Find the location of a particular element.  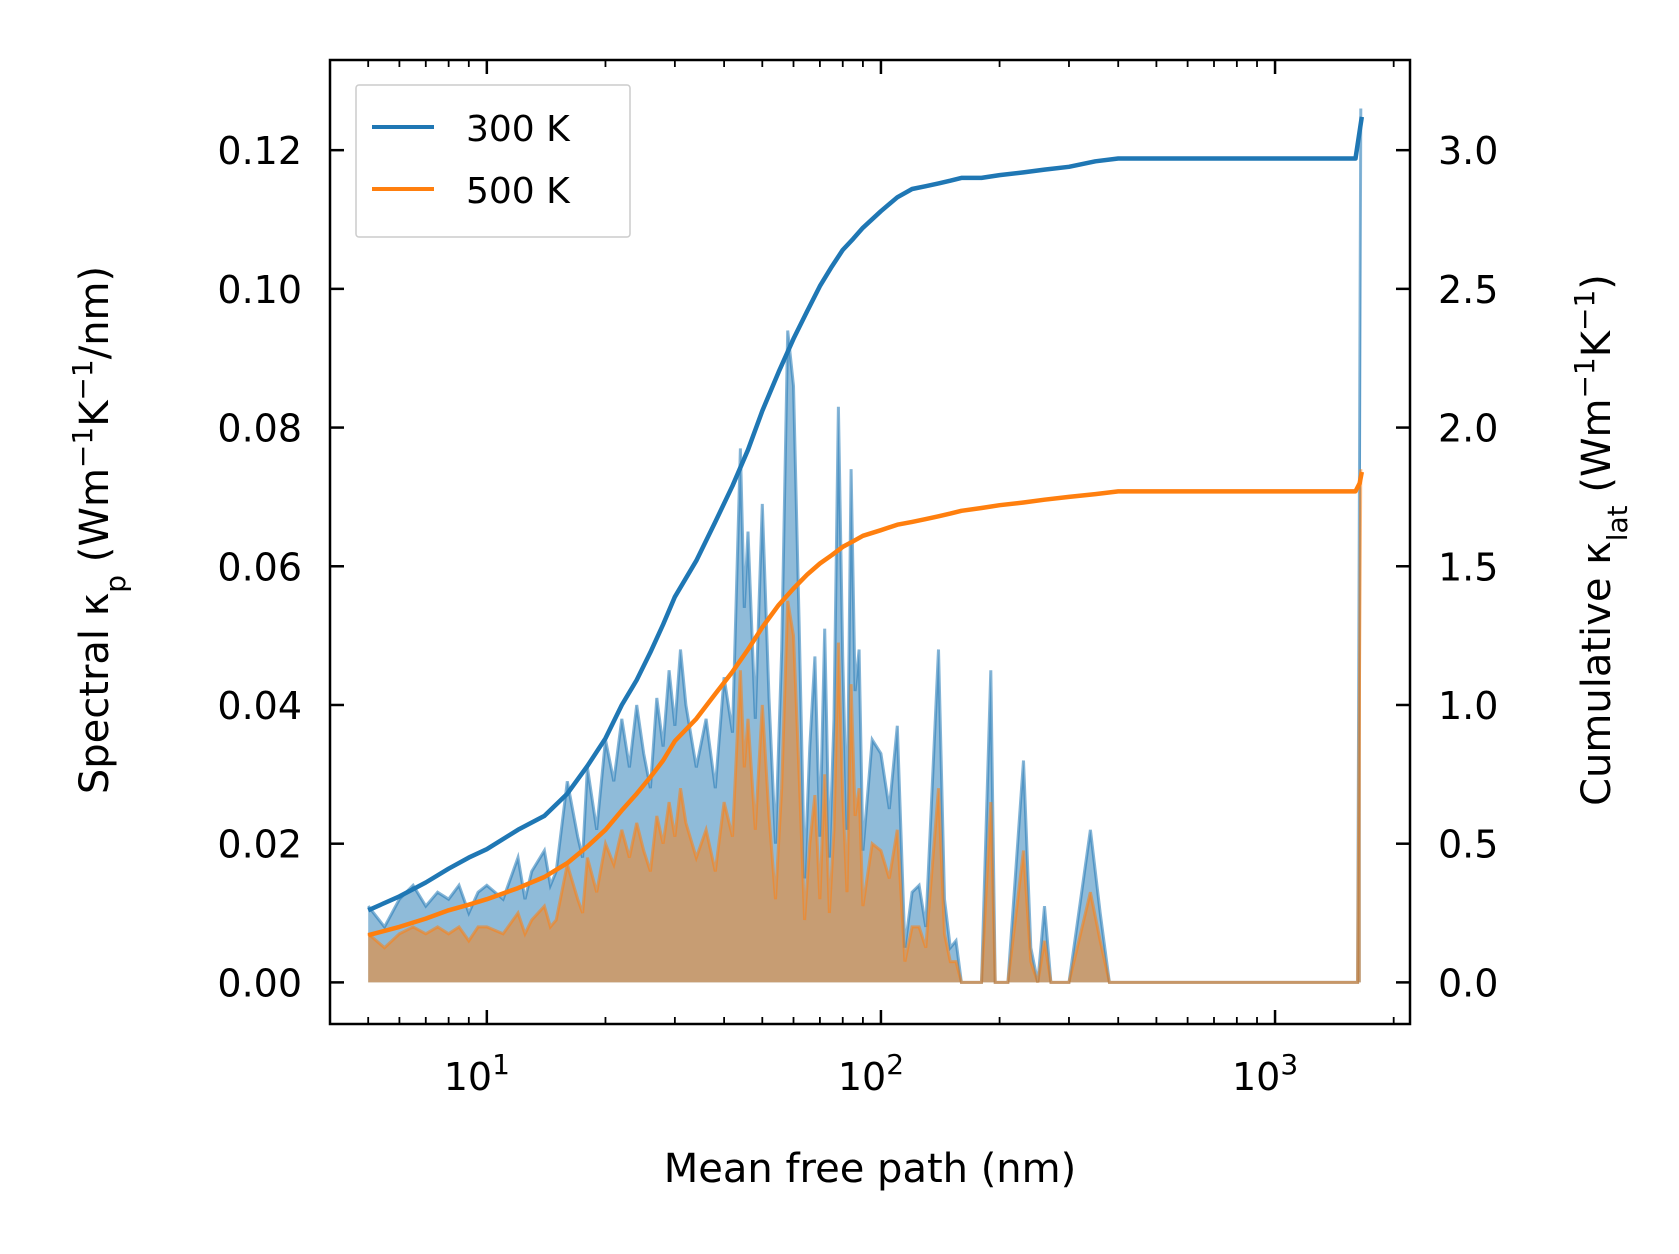

y-left-tick-label: 0.02 is located at coordinates (259, 845).